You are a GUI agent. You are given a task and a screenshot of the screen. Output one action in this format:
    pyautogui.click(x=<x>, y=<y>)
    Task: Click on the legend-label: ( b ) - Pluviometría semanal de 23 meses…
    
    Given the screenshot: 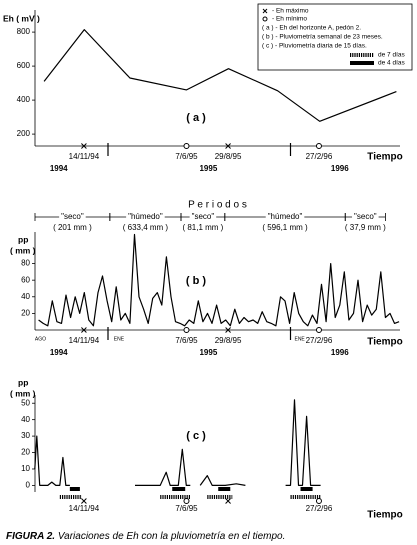 What is the action you would take?
    pyautogui.click(x=322, y=37)
    